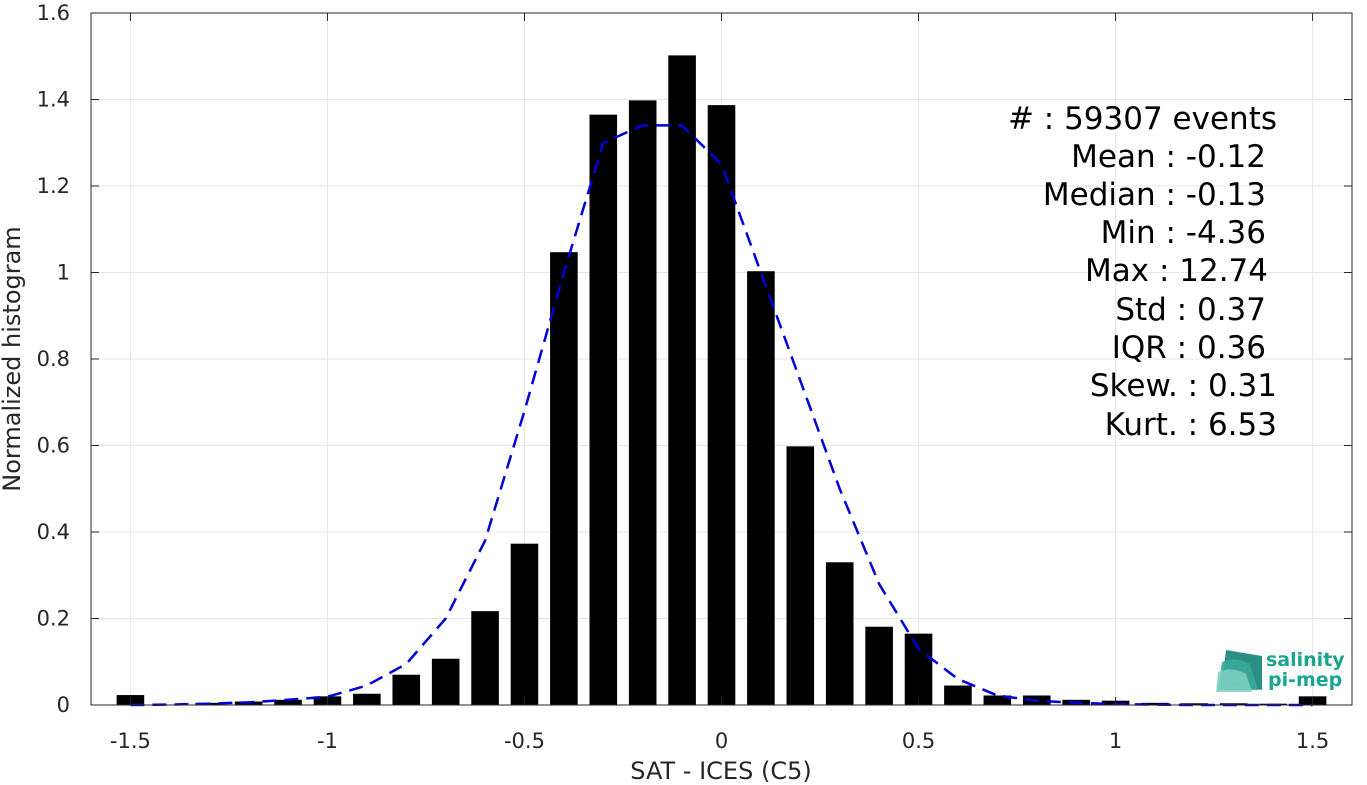 The width and height of the screenshot is (1367, 785). Describe the element at coordinates (130, 741) in the screenshot. I see `x-tick-label-0: -1.5` at that location.